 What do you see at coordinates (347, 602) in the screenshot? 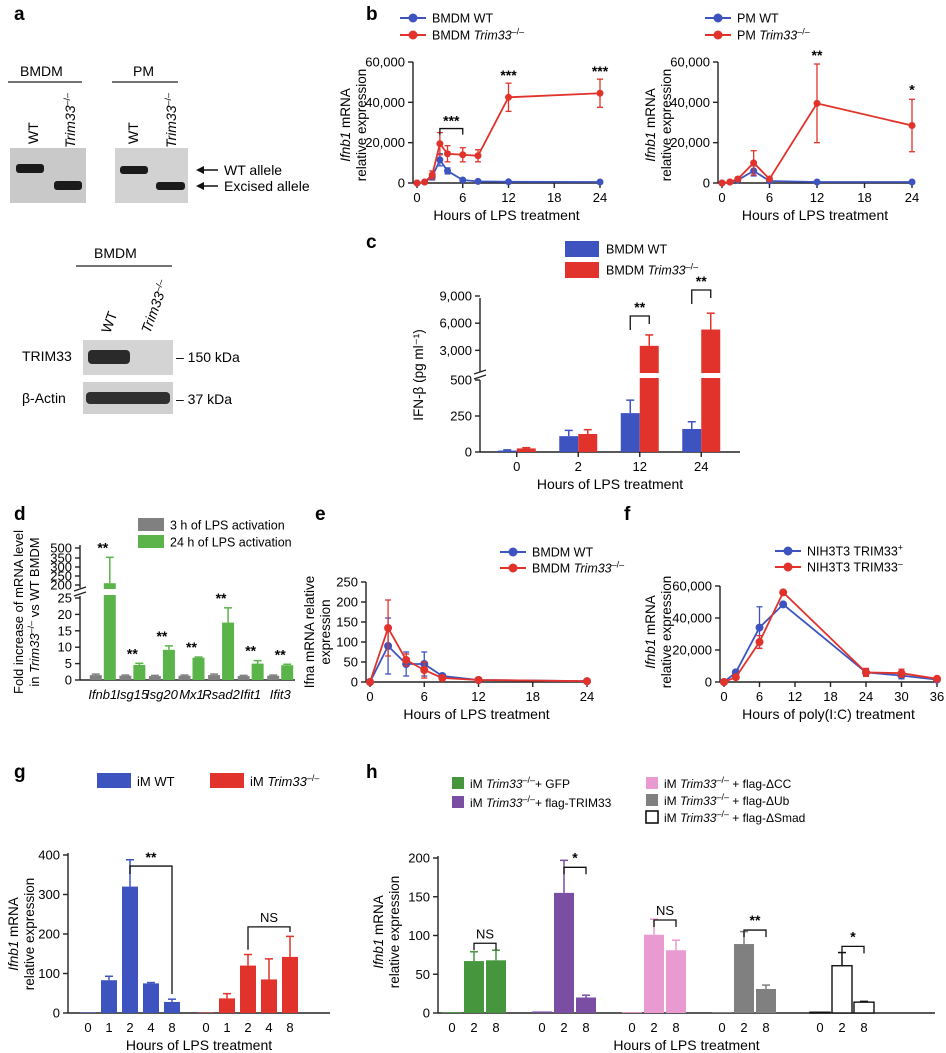
I see `y-tick-label: 200` at bounding box center [347, 602].